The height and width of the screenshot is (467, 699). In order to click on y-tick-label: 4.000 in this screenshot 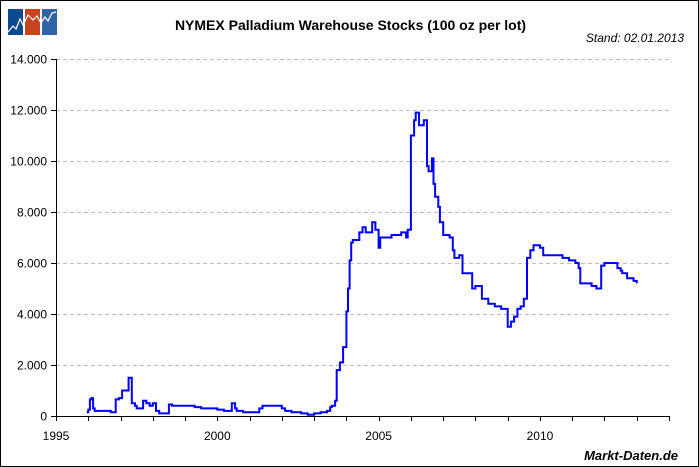, I will do `click(32, 315)`.